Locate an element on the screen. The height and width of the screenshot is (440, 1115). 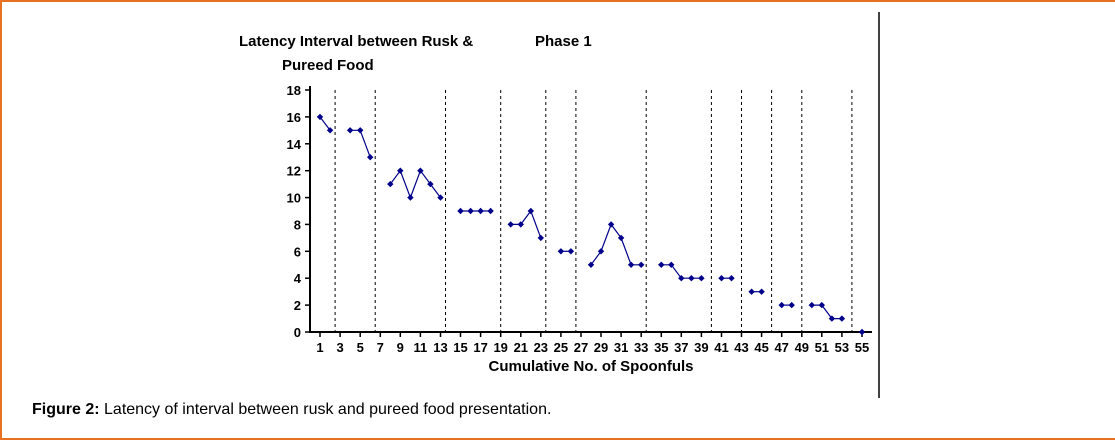
x-axis-title: Cumulative No. of Spoonfuls is located at coordinates (591, 366).